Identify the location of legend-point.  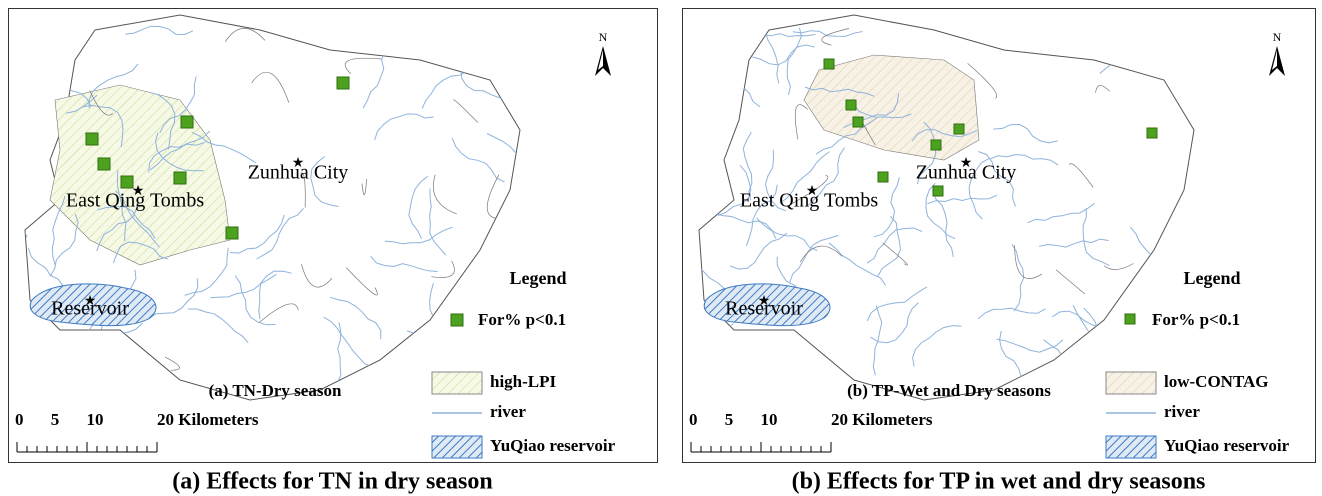
(1130, 319).